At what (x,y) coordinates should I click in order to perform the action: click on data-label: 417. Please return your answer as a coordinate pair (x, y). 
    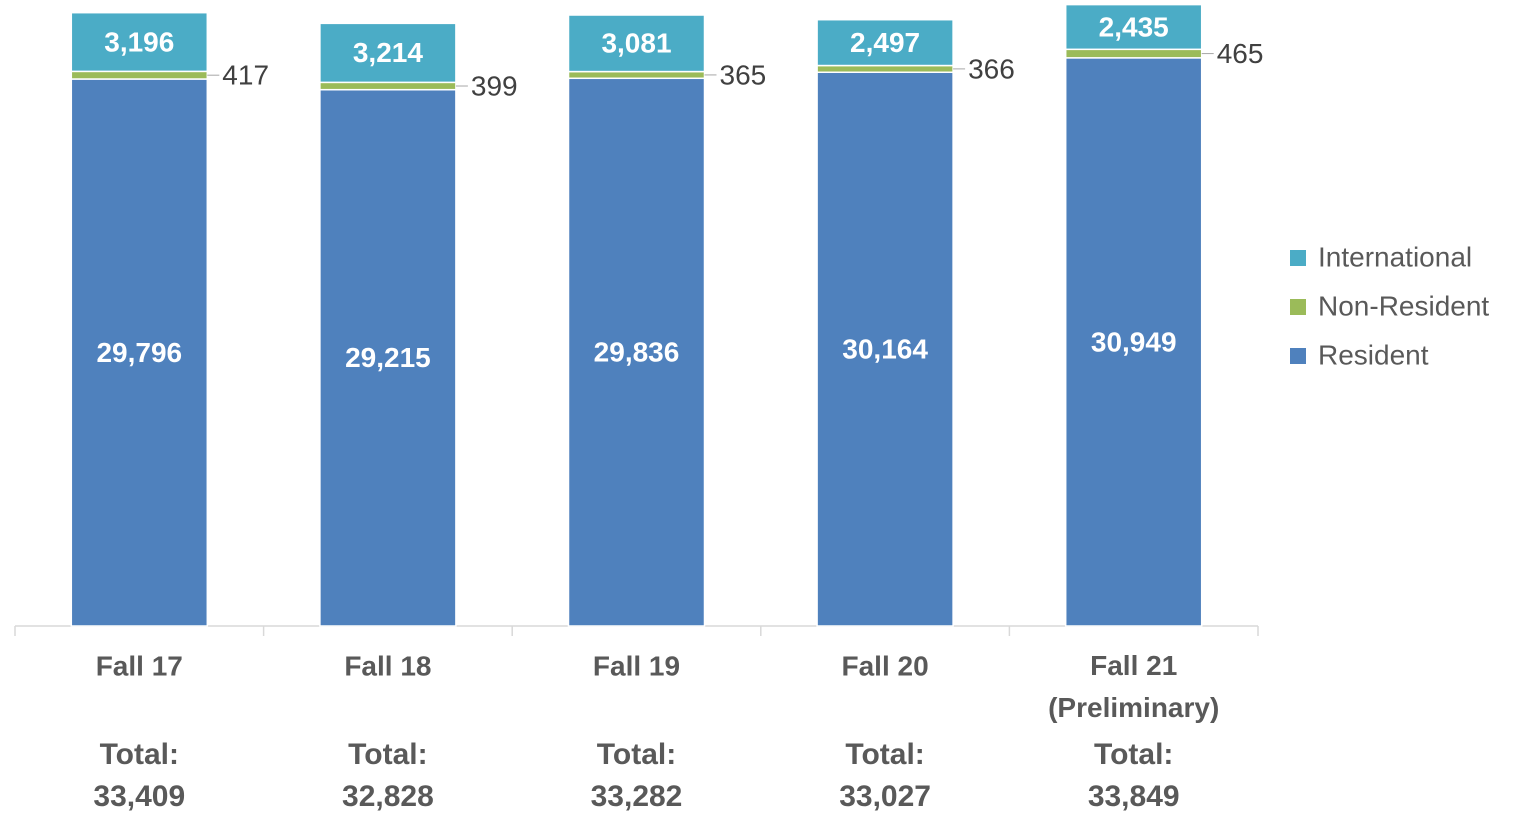
    Looking at the image, I should click on (245, 75).